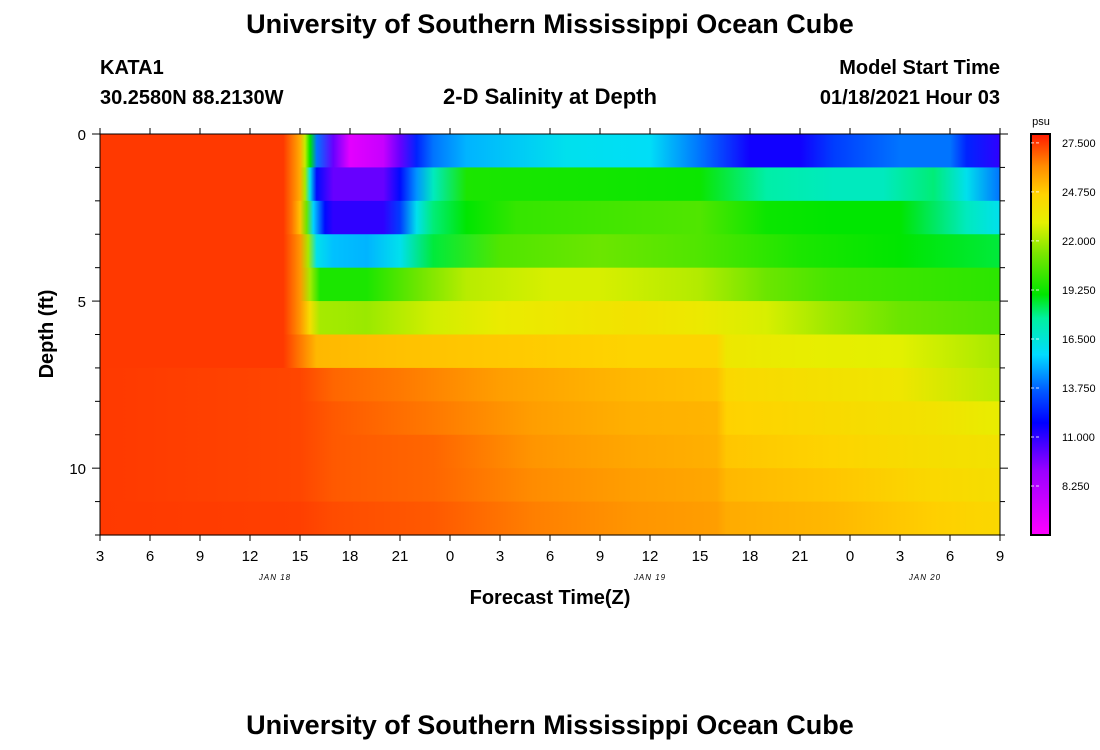 The width and height of the screenshot is (1100, 750). What do you see at coordinates (1076, 487) in the screenshot?
I see `colorbar-tick-label: 8.250` at bounding box center [1076, 487].